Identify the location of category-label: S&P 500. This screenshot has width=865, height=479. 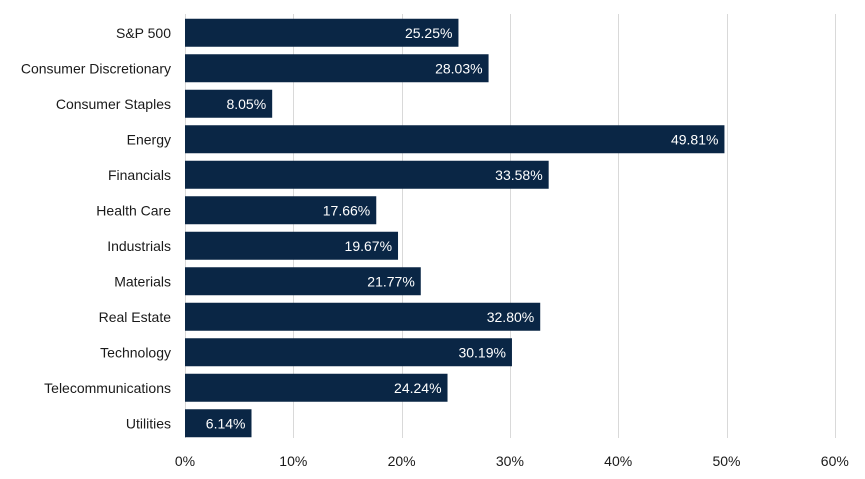
(143, 33).